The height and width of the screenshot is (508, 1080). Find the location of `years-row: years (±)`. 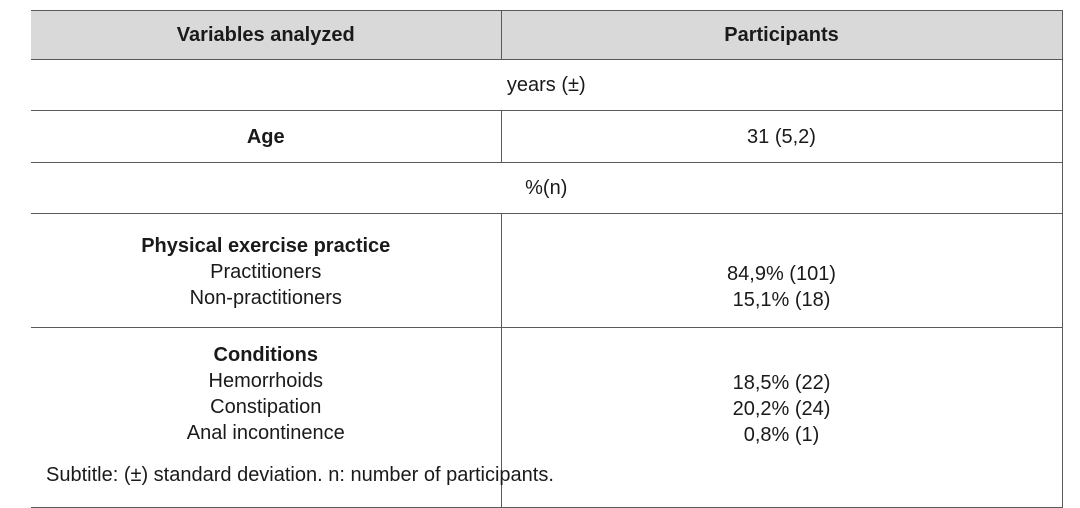

years-row: years (±) is located at coordinates (547, 85).